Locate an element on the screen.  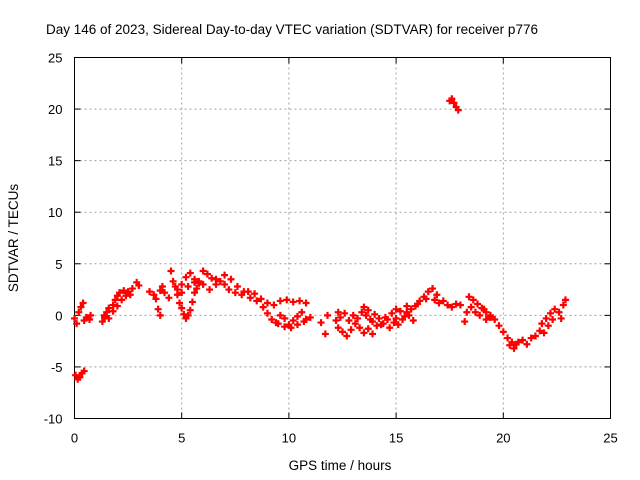
x-tick-label: 0 is located at coordinates (74, 438).